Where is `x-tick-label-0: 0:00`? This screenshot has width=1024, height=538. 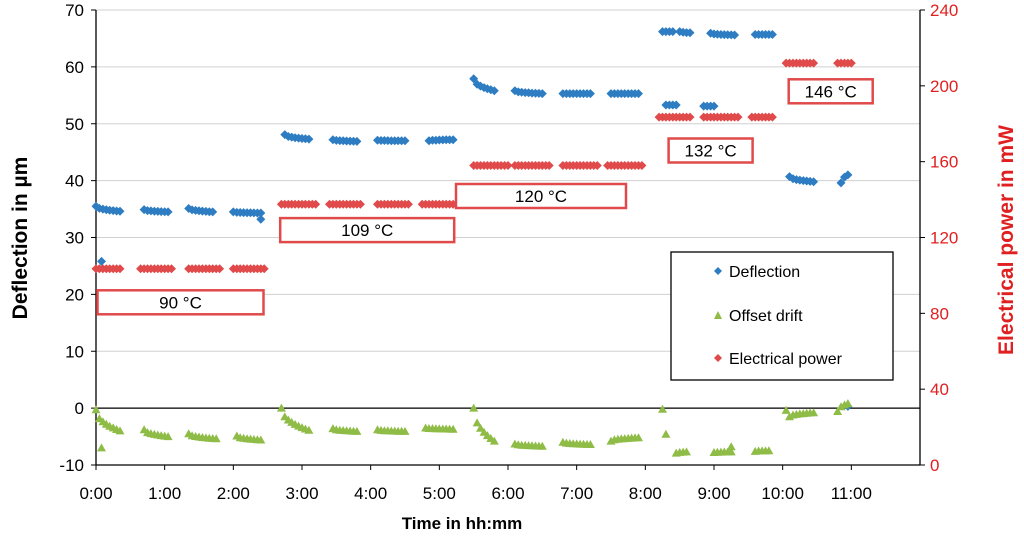 x-tick-label-0: 0:00 is located at coordinates (95, 493).